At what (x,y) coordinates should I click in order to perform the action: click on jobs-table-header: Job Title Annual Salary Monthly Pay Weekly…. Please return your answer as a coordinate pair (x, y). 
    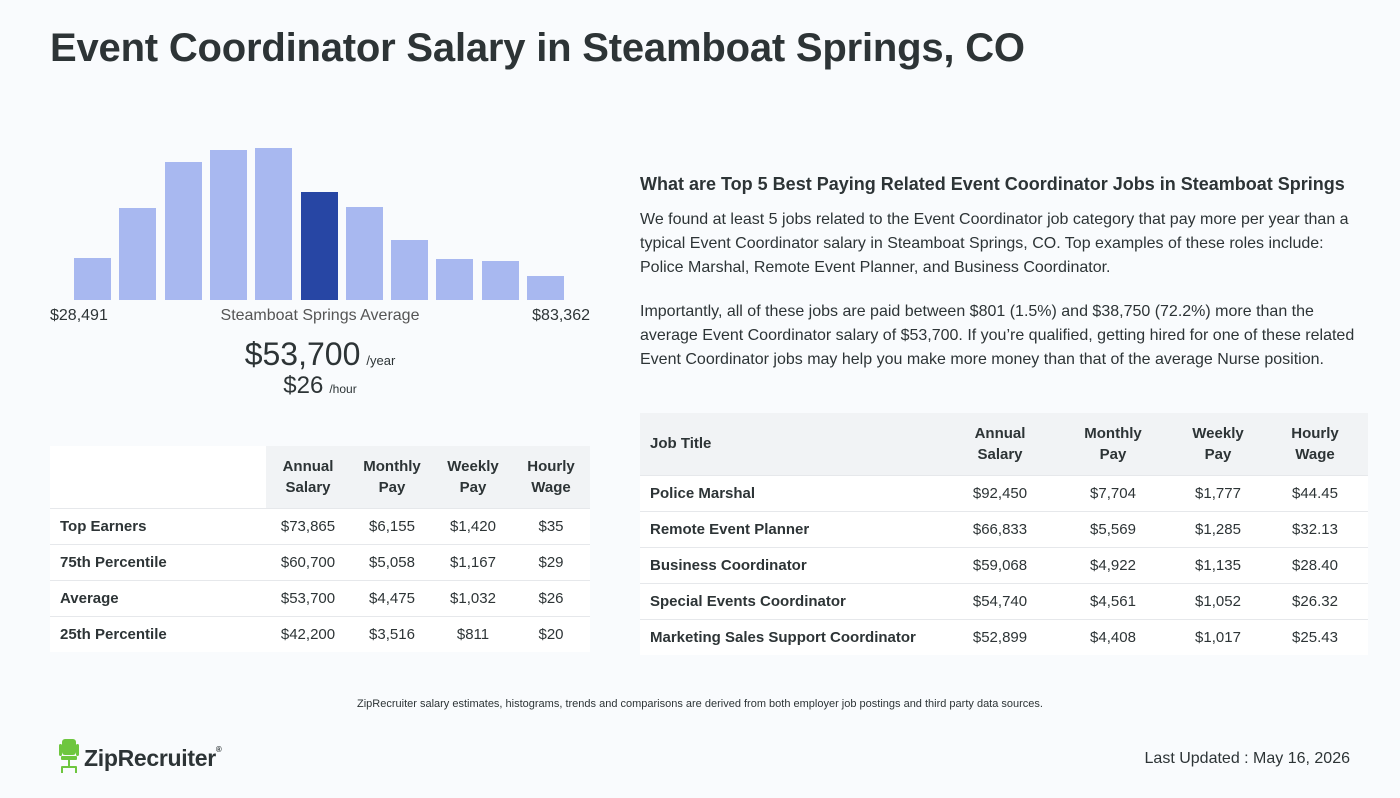
    Looking at the image, I should click on (1004, 444).